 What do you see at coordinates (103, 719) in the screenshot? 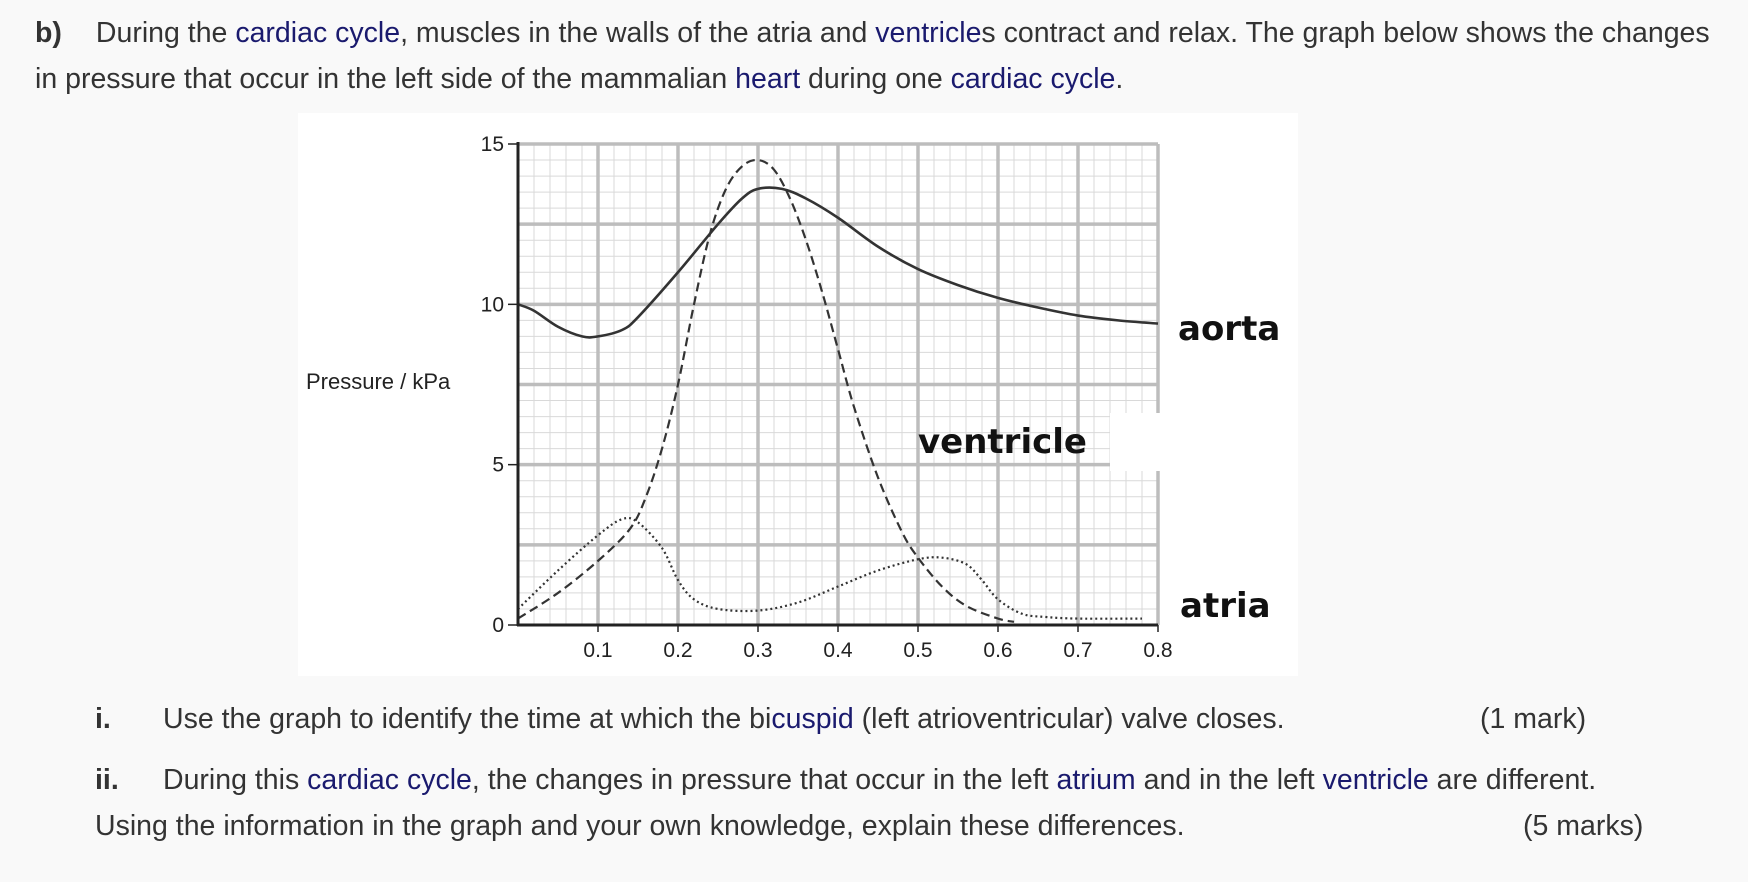
I see `question-i-number: i.` at bounding box center [103, 719].